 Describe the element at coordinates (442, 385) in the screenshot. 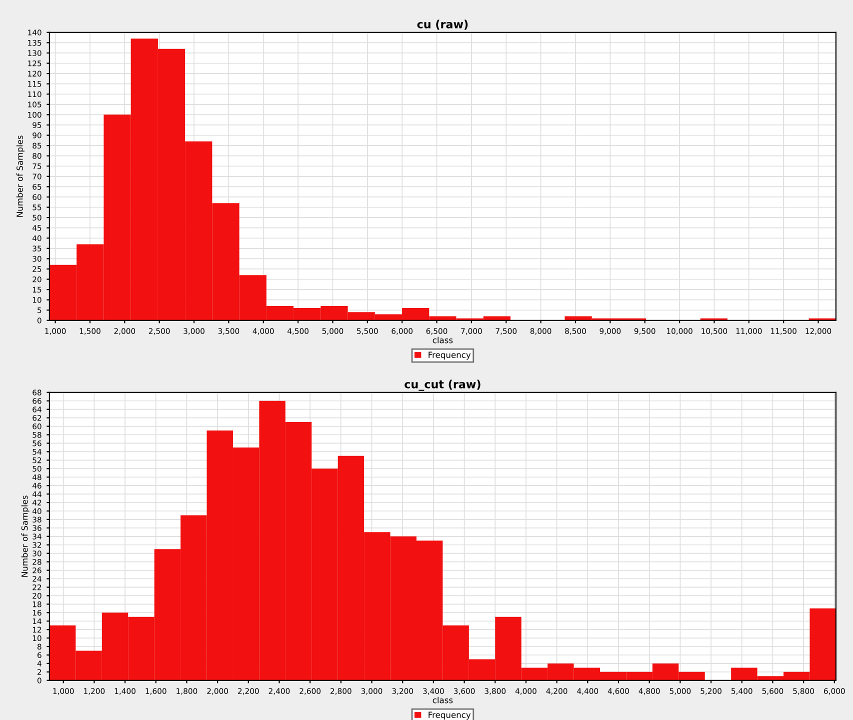

I see `chart-title: cu_cut (raw)` at that location.